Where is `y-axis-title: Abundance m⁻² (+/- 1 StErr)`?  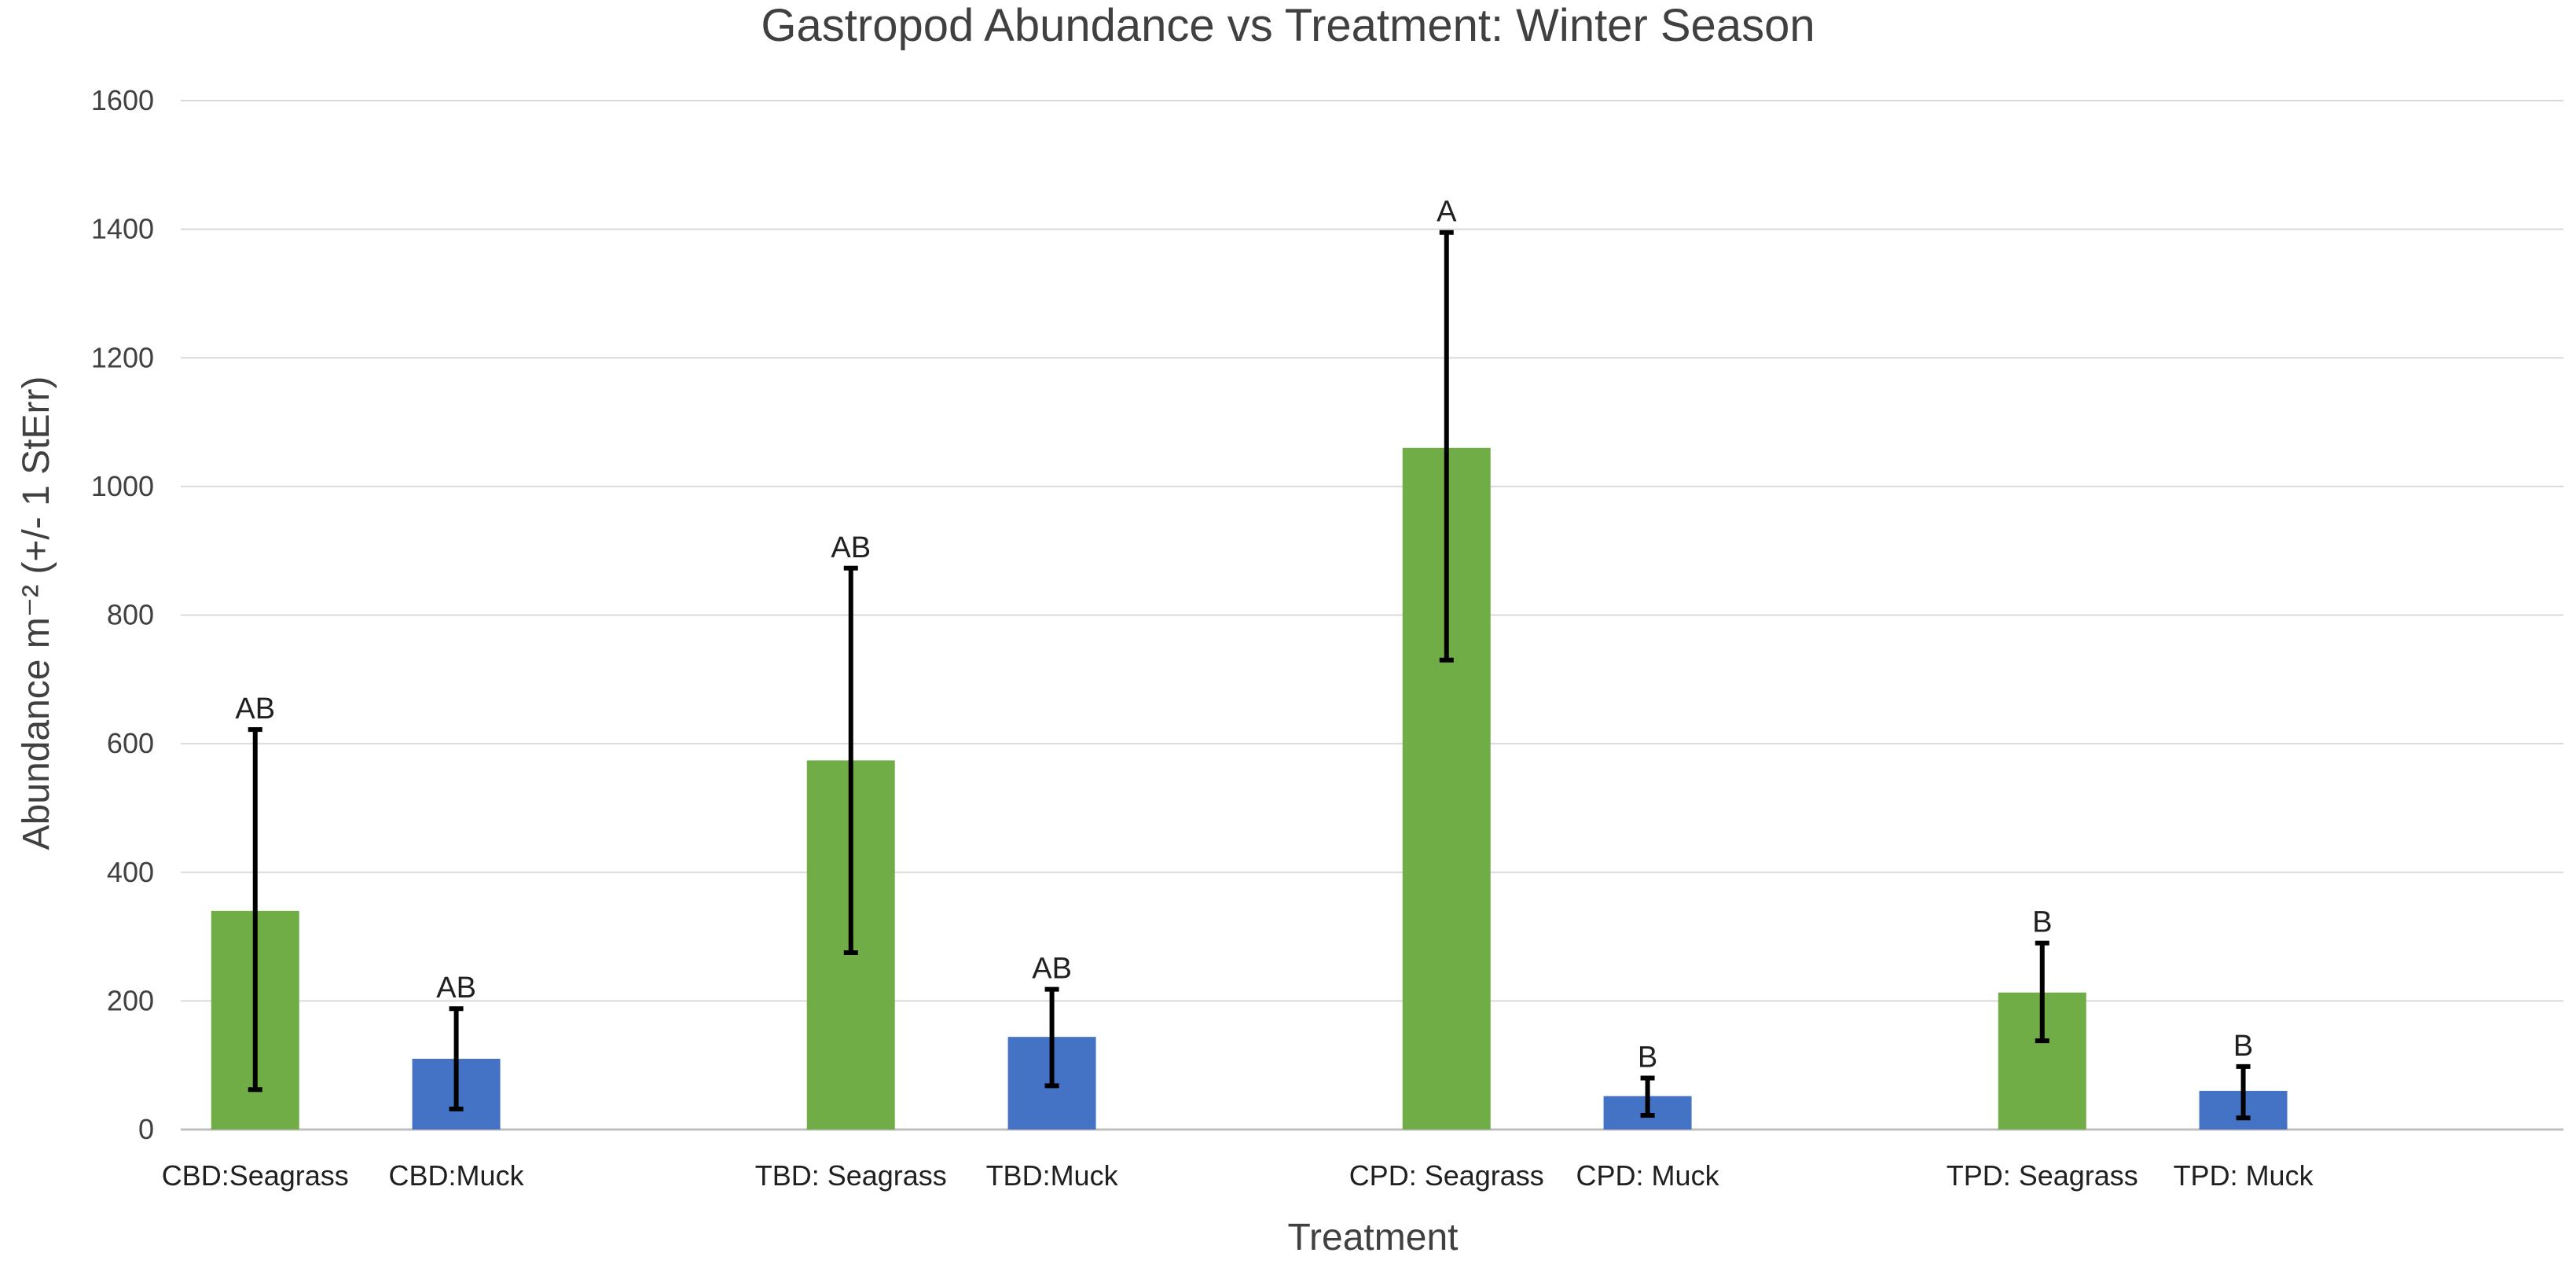 y-axis-title: Abundance m⁻² (+/- 1 StErr) is located at coordinates (36, 613).